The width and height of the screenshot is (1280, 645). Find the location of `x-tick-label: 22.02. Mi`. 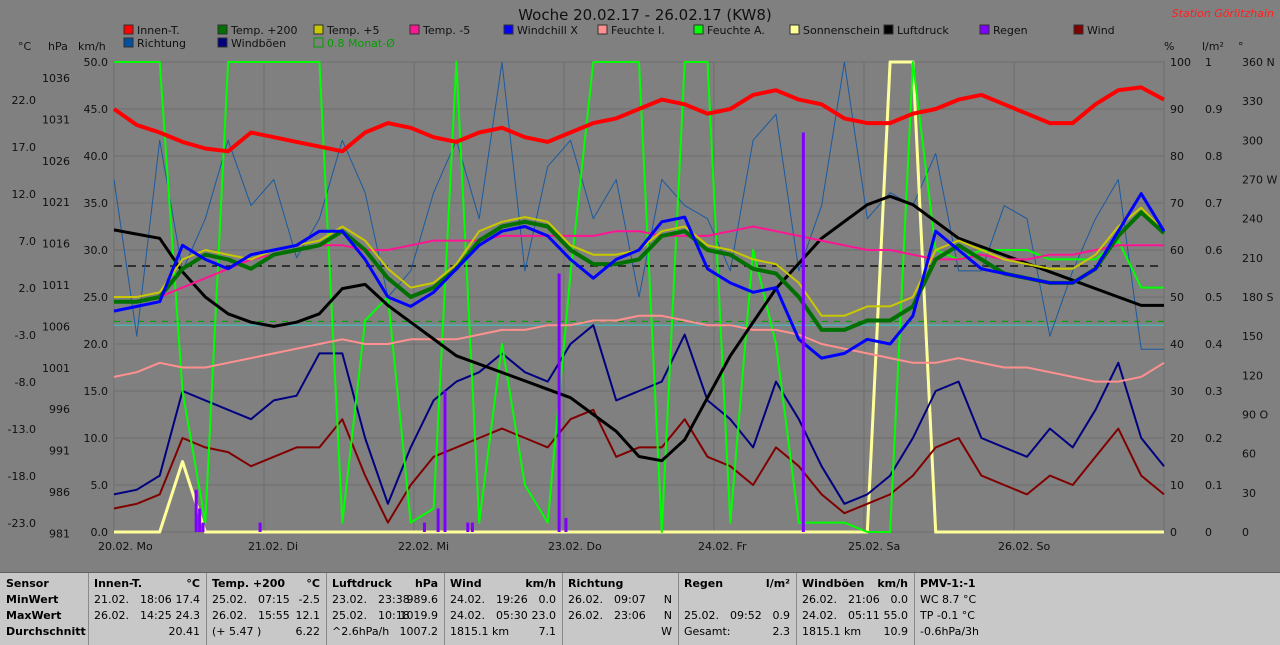

x-tick-label: 22.02. Mi is located at coordinates (423, 546).